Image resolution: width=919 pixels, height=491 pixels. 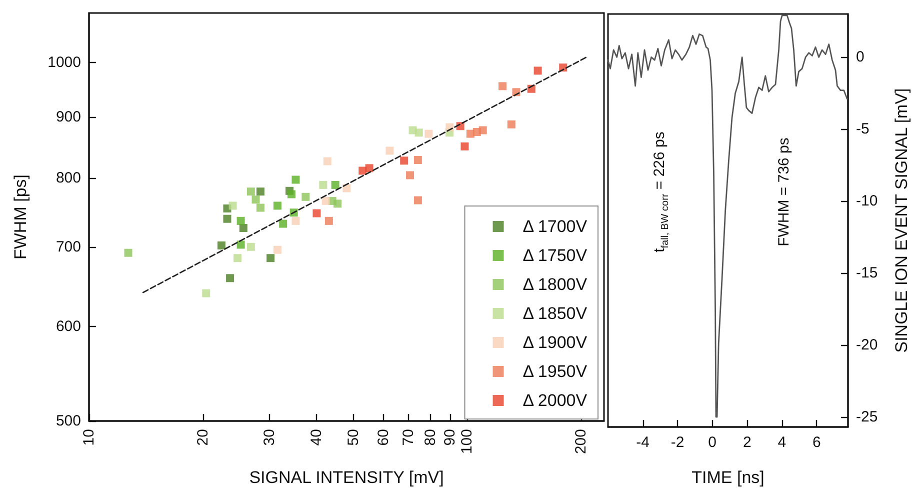 What do you see at coordinates (269, 437) in the screenshot?
I see `x-tick-label: 30` at bounding box center [269, 437].